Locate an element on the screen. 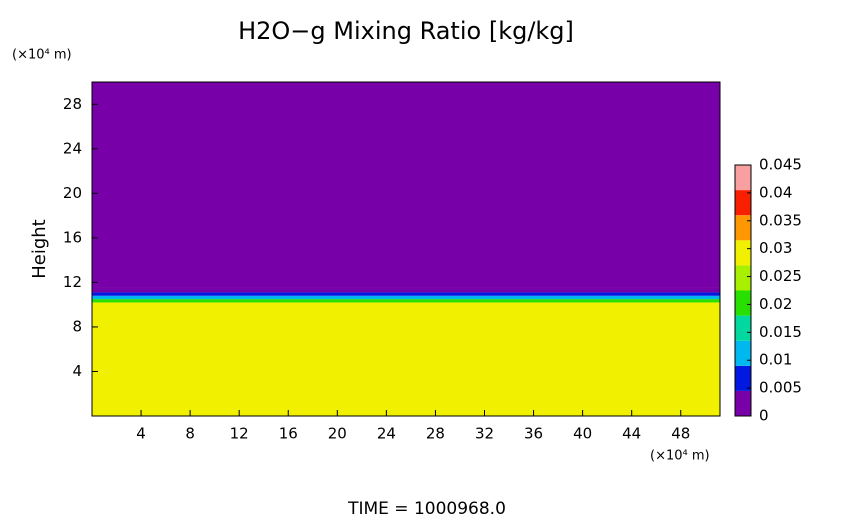 The height and width of the screenshot is (519, 854). x-tick-label: 4 is located at coordinates (141, 434).